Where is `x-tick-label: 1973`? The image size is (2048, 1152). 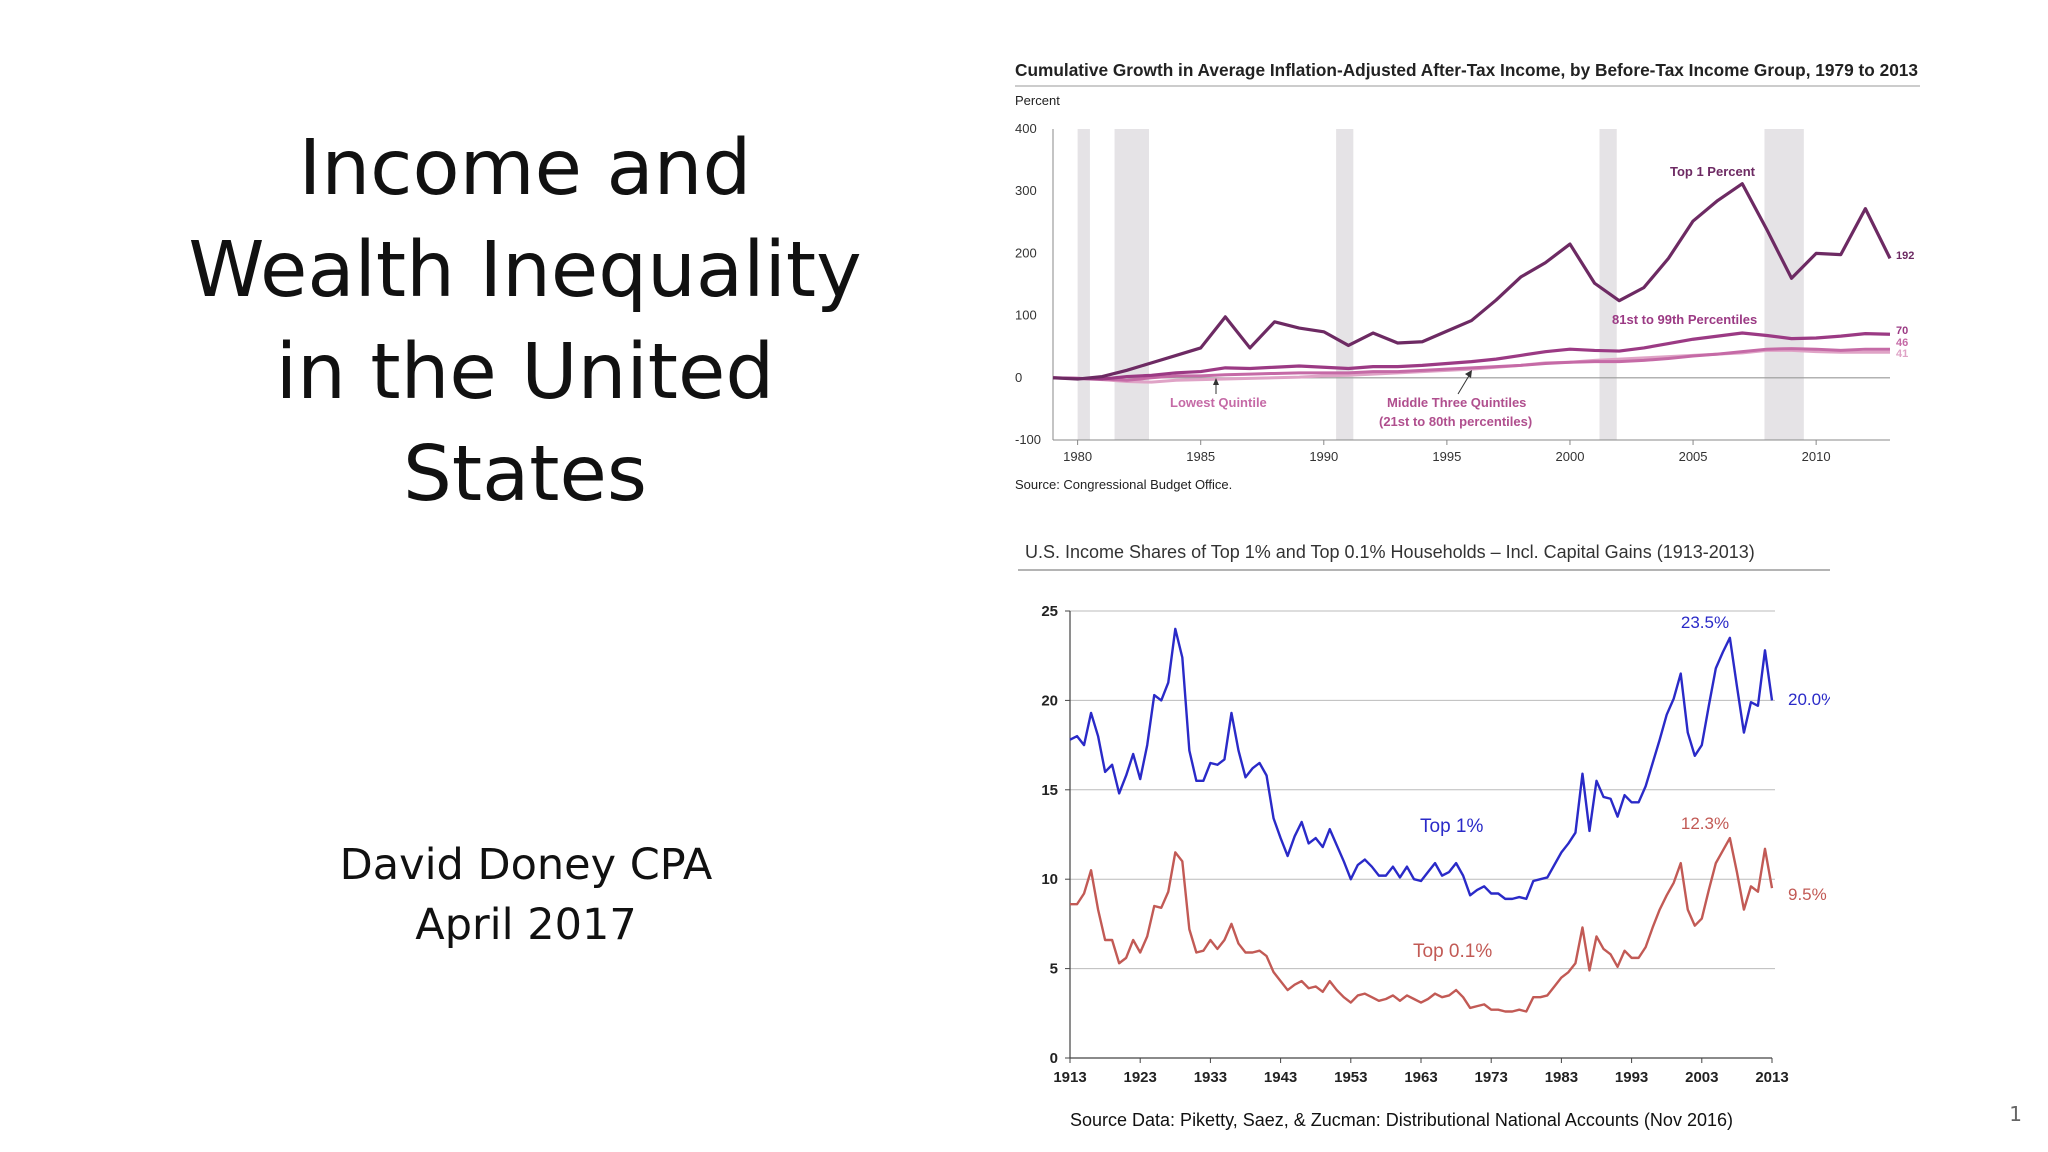
x-tick-label: 1973 is located at coordinates (1491, 1077).